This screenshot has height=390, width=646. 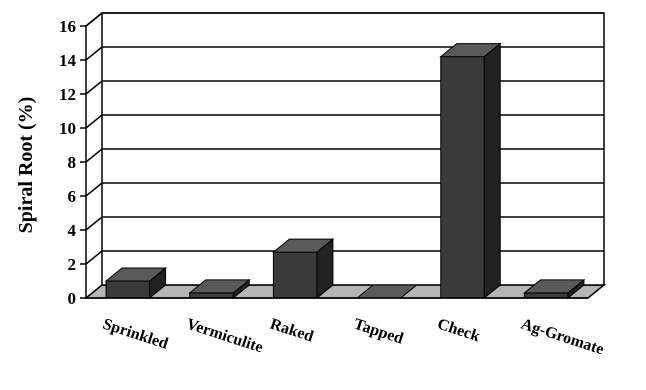 I want to click on x-tick-label: Check, so click(x=458, y=331).